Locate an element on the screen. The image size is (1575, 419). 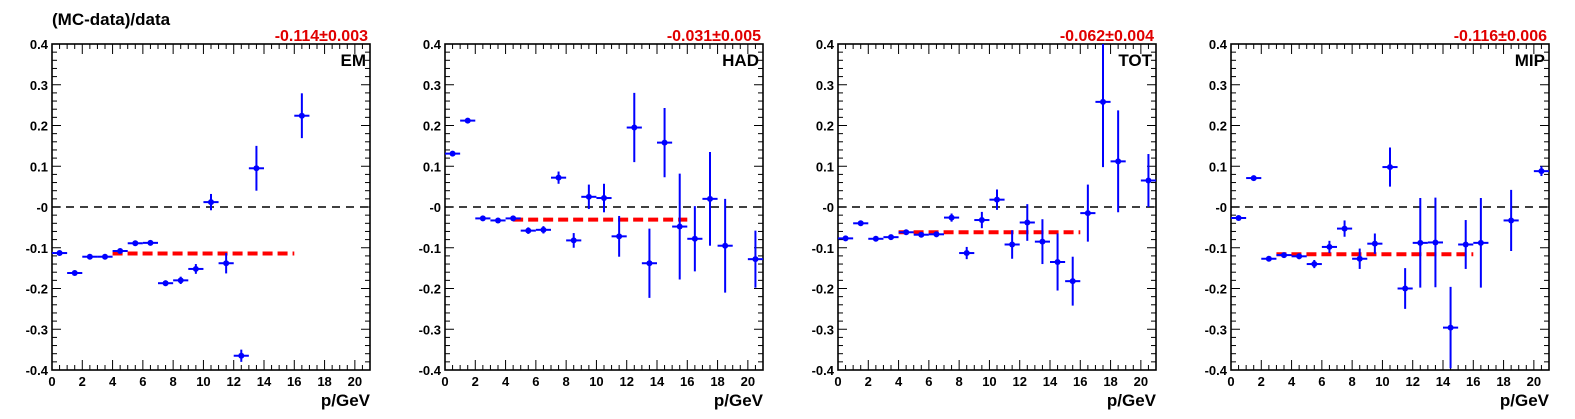
x-tick-label: 4 is located at coordinates (113, 381).